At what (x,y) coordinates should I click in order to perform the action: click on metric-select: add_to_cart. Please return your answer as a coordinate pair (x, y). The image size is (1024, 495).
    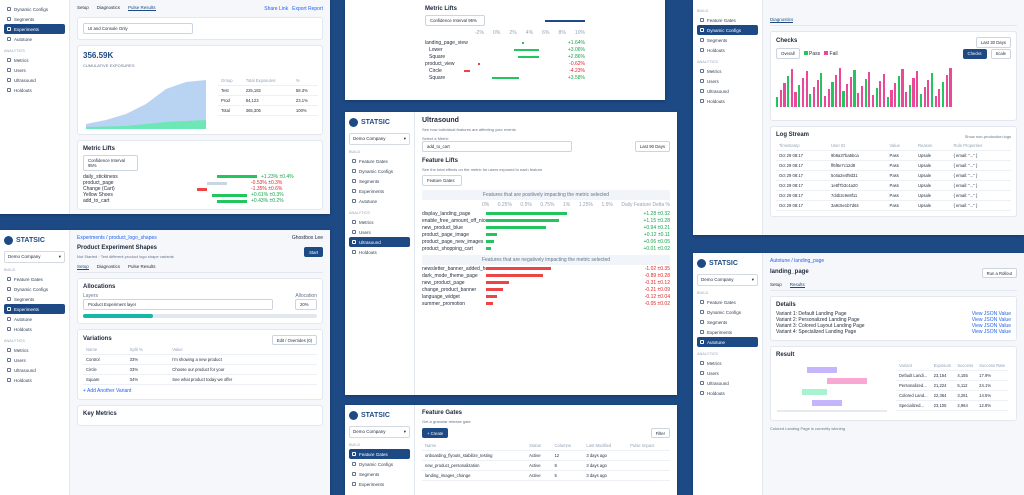
    Looking at the image, I should click on (497, 146).